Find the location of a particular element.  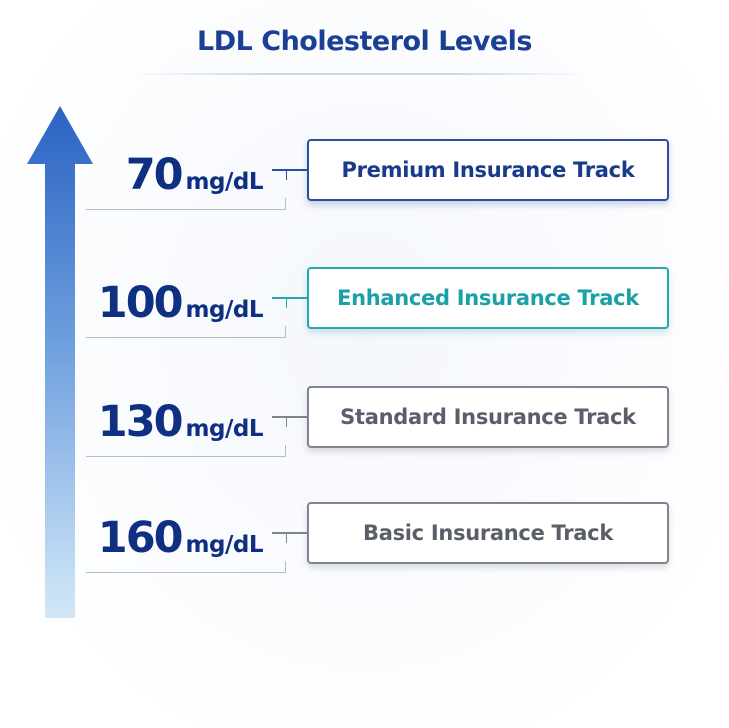

ldl-value: 130 is located at coordinates (140, 422).